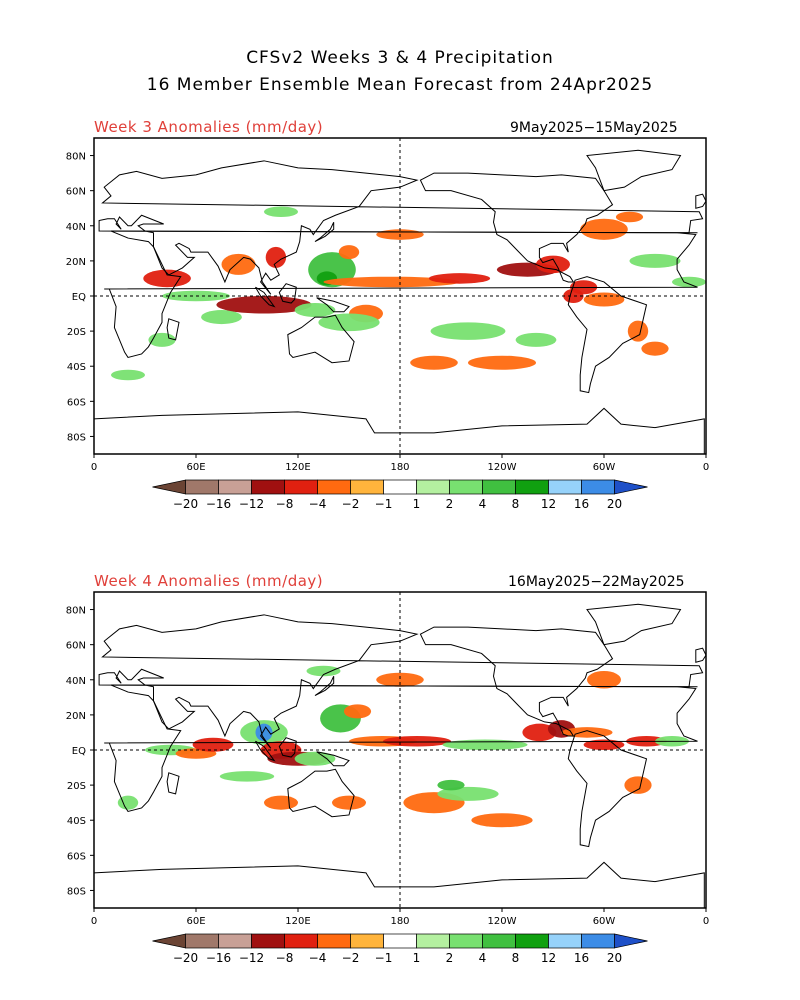  What do you see at coordinates (209, 127) in the screenshot?
I see `week3-label: Week 3 Anomalies (mm/day)` at bounding box center [209, 127].